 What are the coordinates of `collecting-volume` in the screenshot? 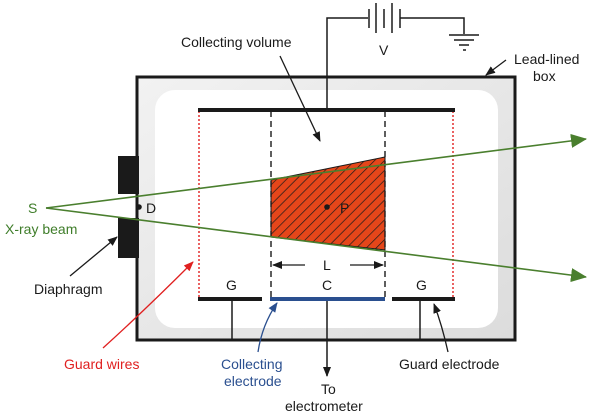 It's located at (328, 203).